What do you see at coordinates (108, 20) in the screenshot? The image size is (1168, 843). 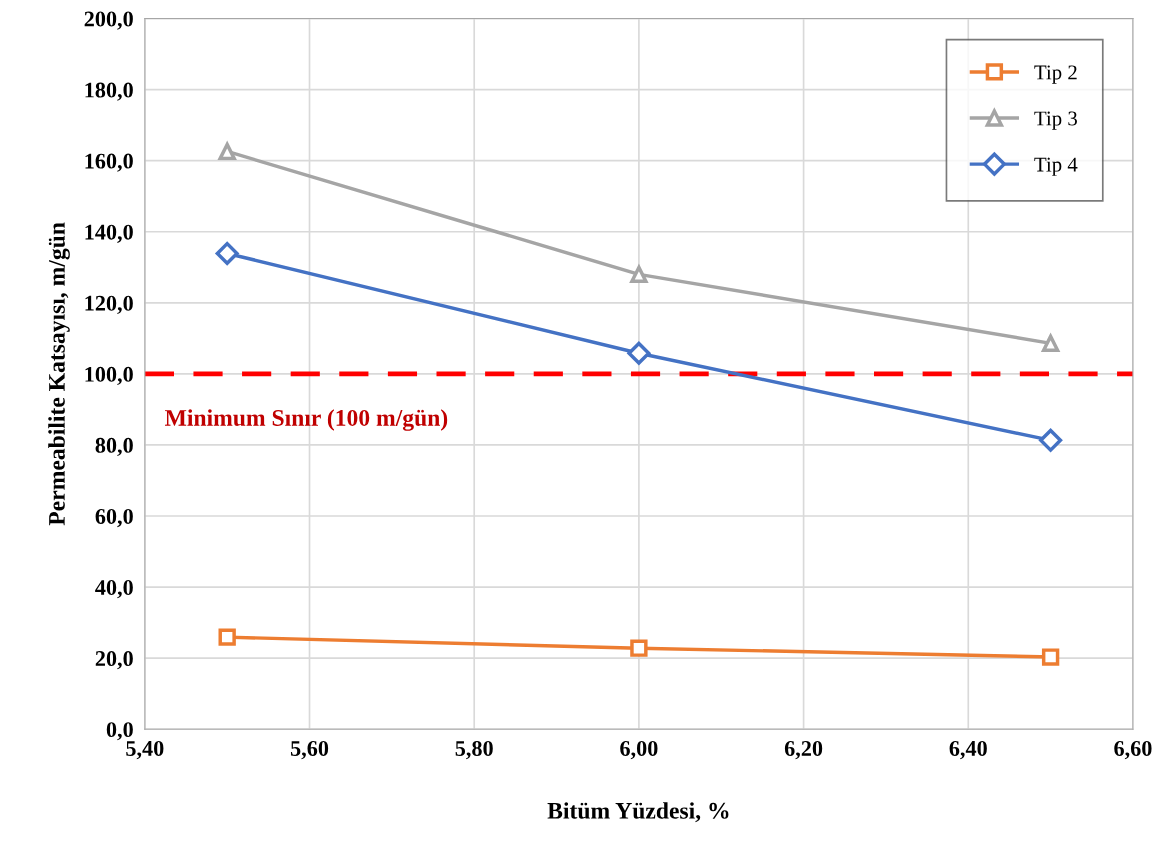 I see `y-tick-label: 200,0` at bounding box center [108, 20].